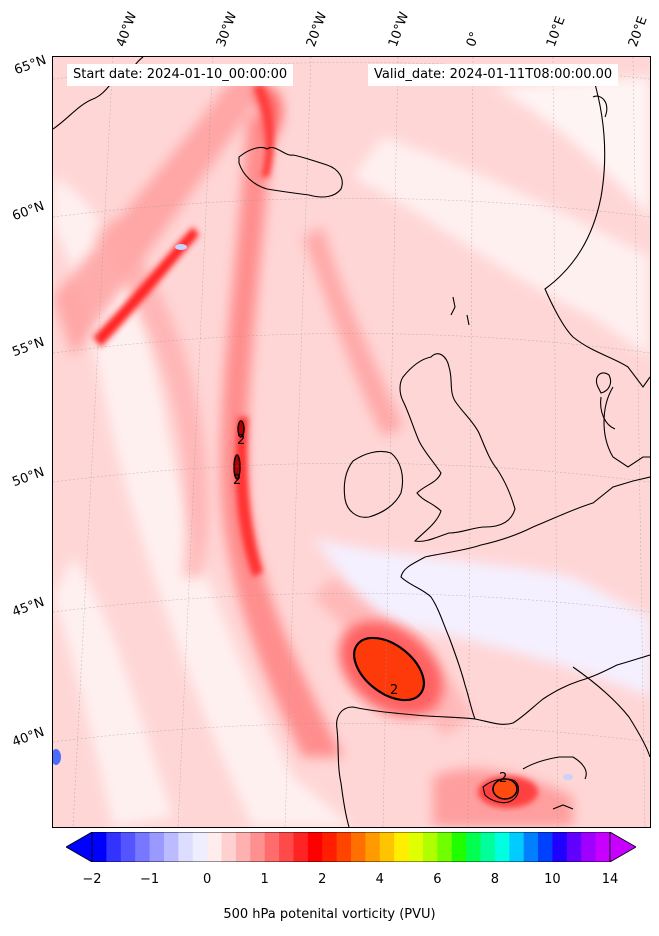 The width and height of the screenshot is (659, 936). What do you see at coordinates (493, 75) in the screenshot?
I see `valid-date-label: Valid_date: 2024-01-11T08:00:00.00` at bounding box center [493, 75].